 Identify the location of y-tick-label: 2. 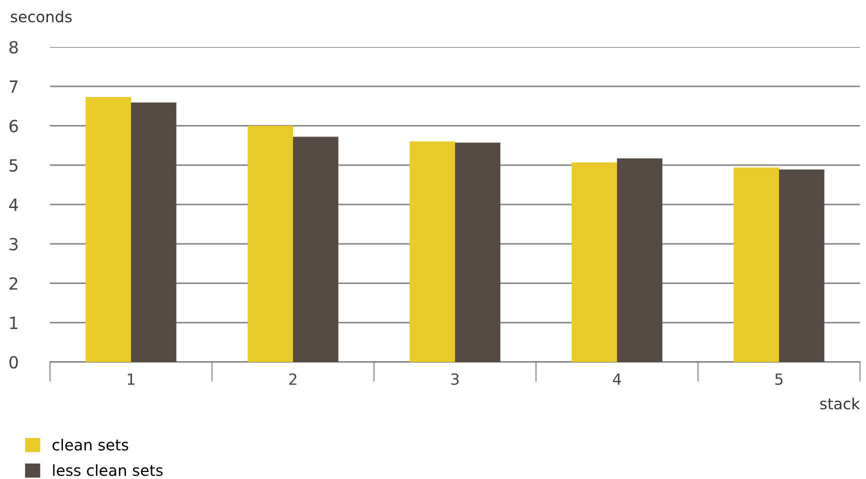
(14, 283).